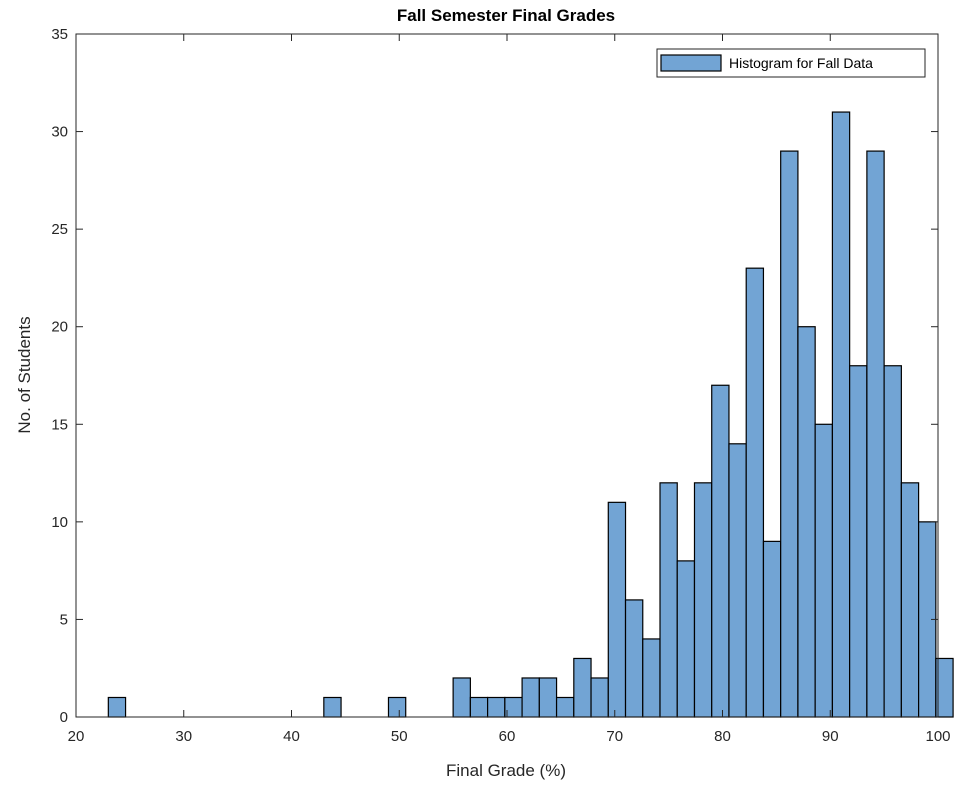 The image size is (960, 794). I want to click on chart-title: Fall Semester Final Grades, so click(506, 15).